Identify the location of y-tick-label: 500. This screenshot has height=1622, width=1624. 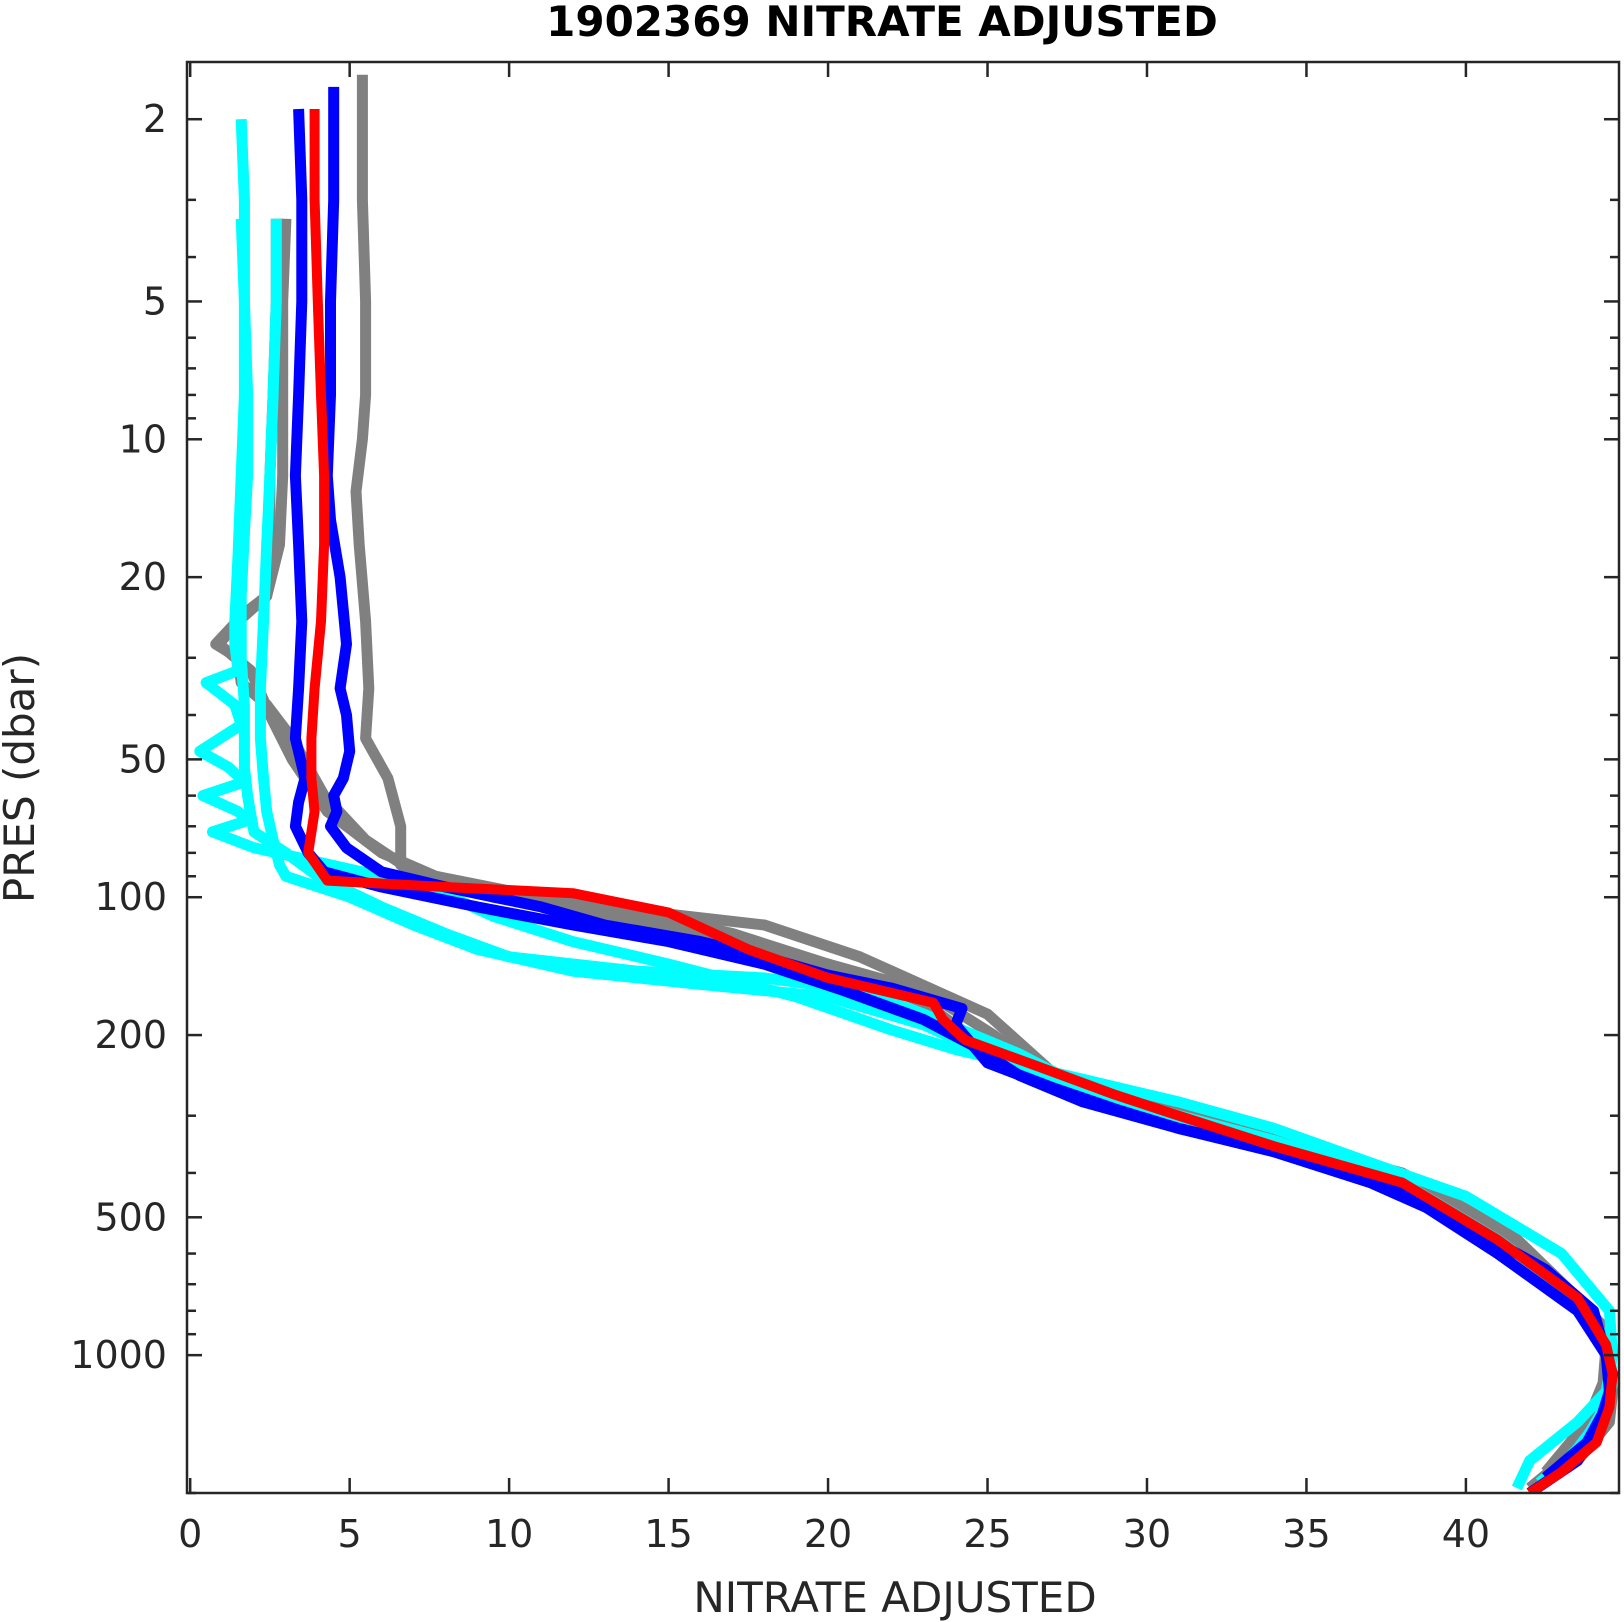
(130, 1217).